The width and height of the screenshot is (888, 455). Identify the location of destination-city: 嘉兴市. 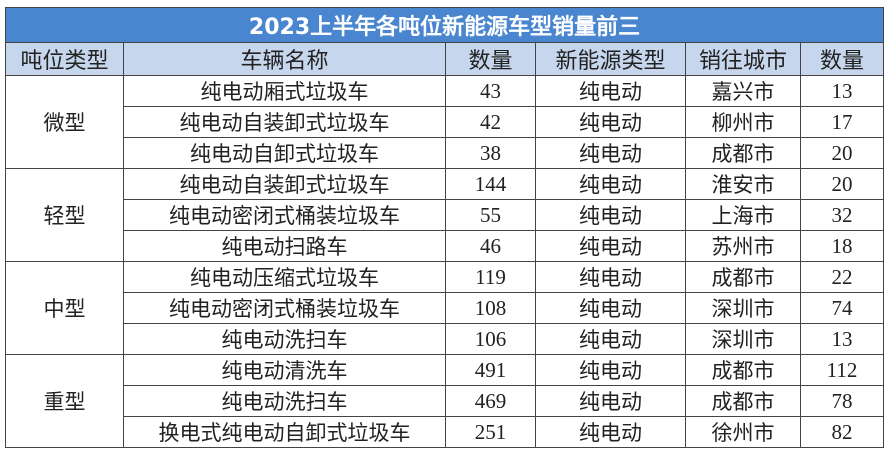
(743, 91).